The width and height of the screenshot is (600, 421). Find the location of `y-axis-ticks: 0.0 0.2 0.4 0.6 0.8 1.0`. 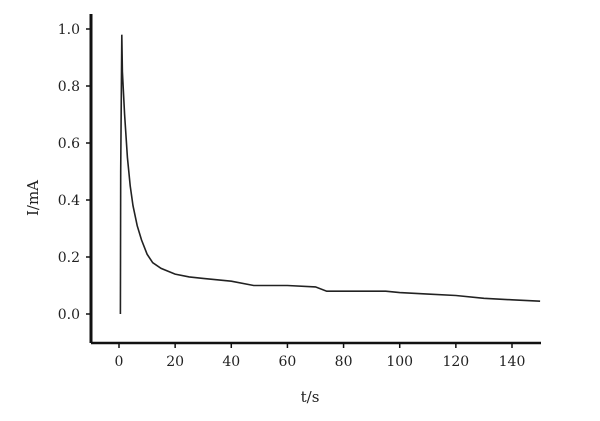

y-axis-ticks: 0.0 0.2 0.4 0.6 0.8 1.0 is located at coordinates (74, 172).